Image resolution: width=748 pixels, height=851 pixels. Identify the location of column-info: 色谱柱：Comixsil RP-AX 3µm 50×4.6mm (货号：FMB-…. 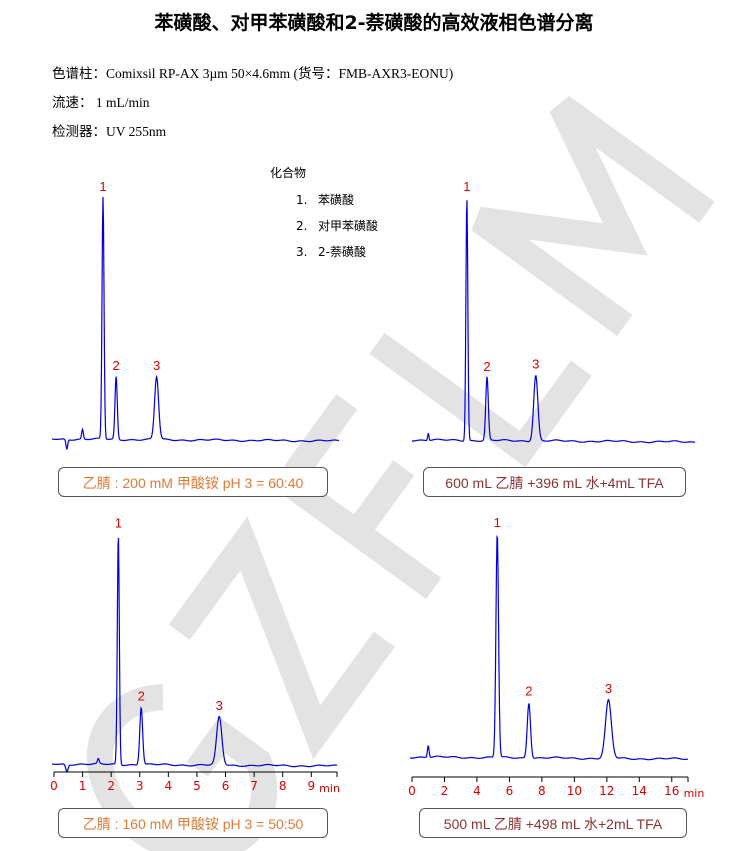
(253, 73).